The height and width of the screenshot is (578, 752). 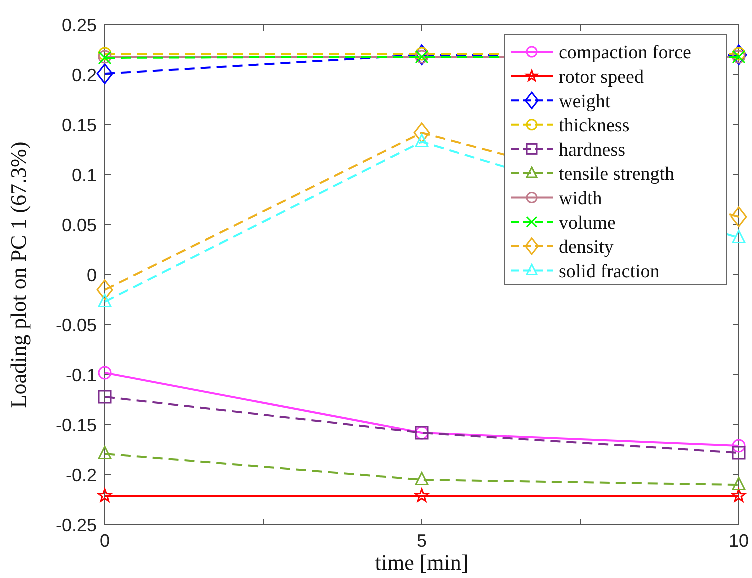 What do you see at coordinates (739, 541) in the screenshot?
I see `x-tick-label: 10` at bounding box center [739, 541].